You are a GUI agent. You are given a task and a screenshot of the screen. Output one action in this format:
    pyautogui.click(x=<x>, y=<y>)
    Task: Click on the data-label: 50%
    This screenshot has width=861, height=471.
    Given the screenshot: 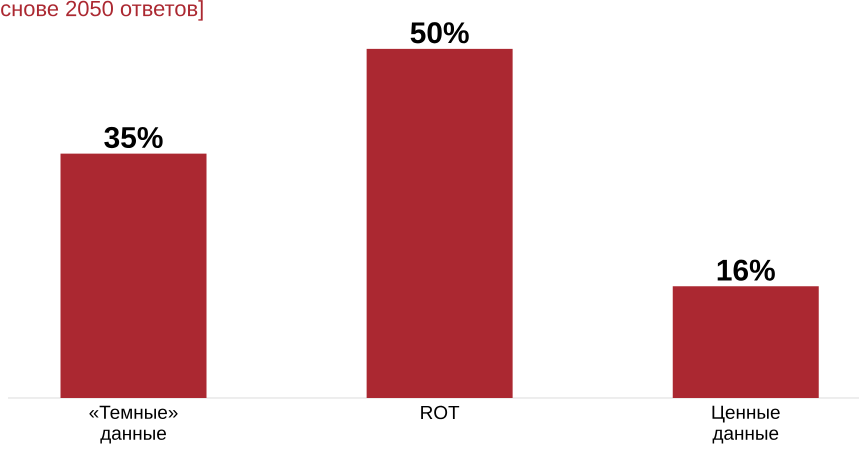 What is the action you would take?
    pyautogui.click(x=439, y=33)
    